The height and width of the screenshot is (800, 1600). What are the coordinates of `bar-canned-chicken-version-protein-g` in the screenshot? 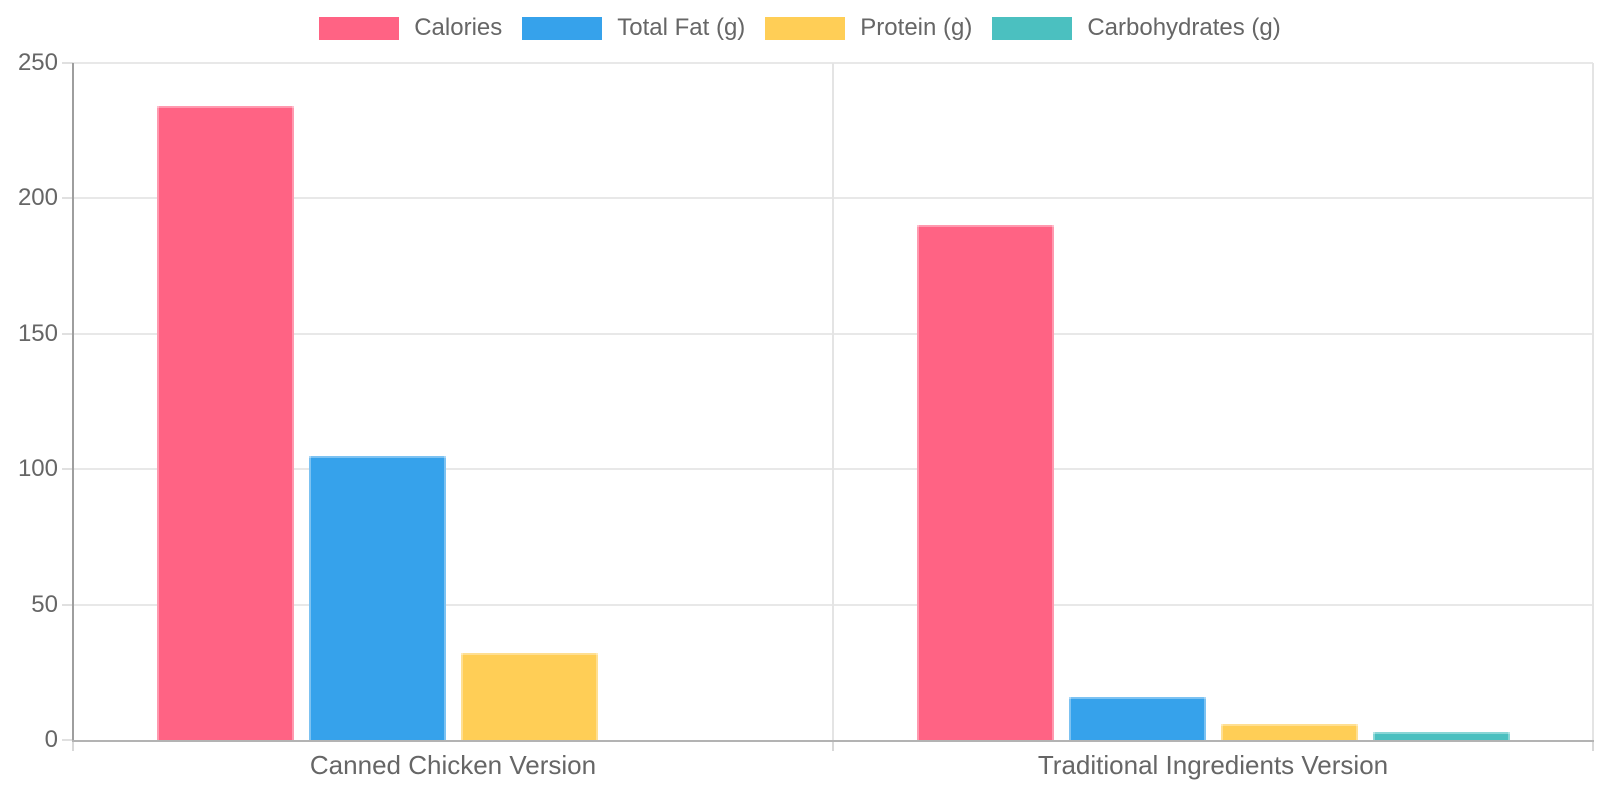 It's located at (529, 696).